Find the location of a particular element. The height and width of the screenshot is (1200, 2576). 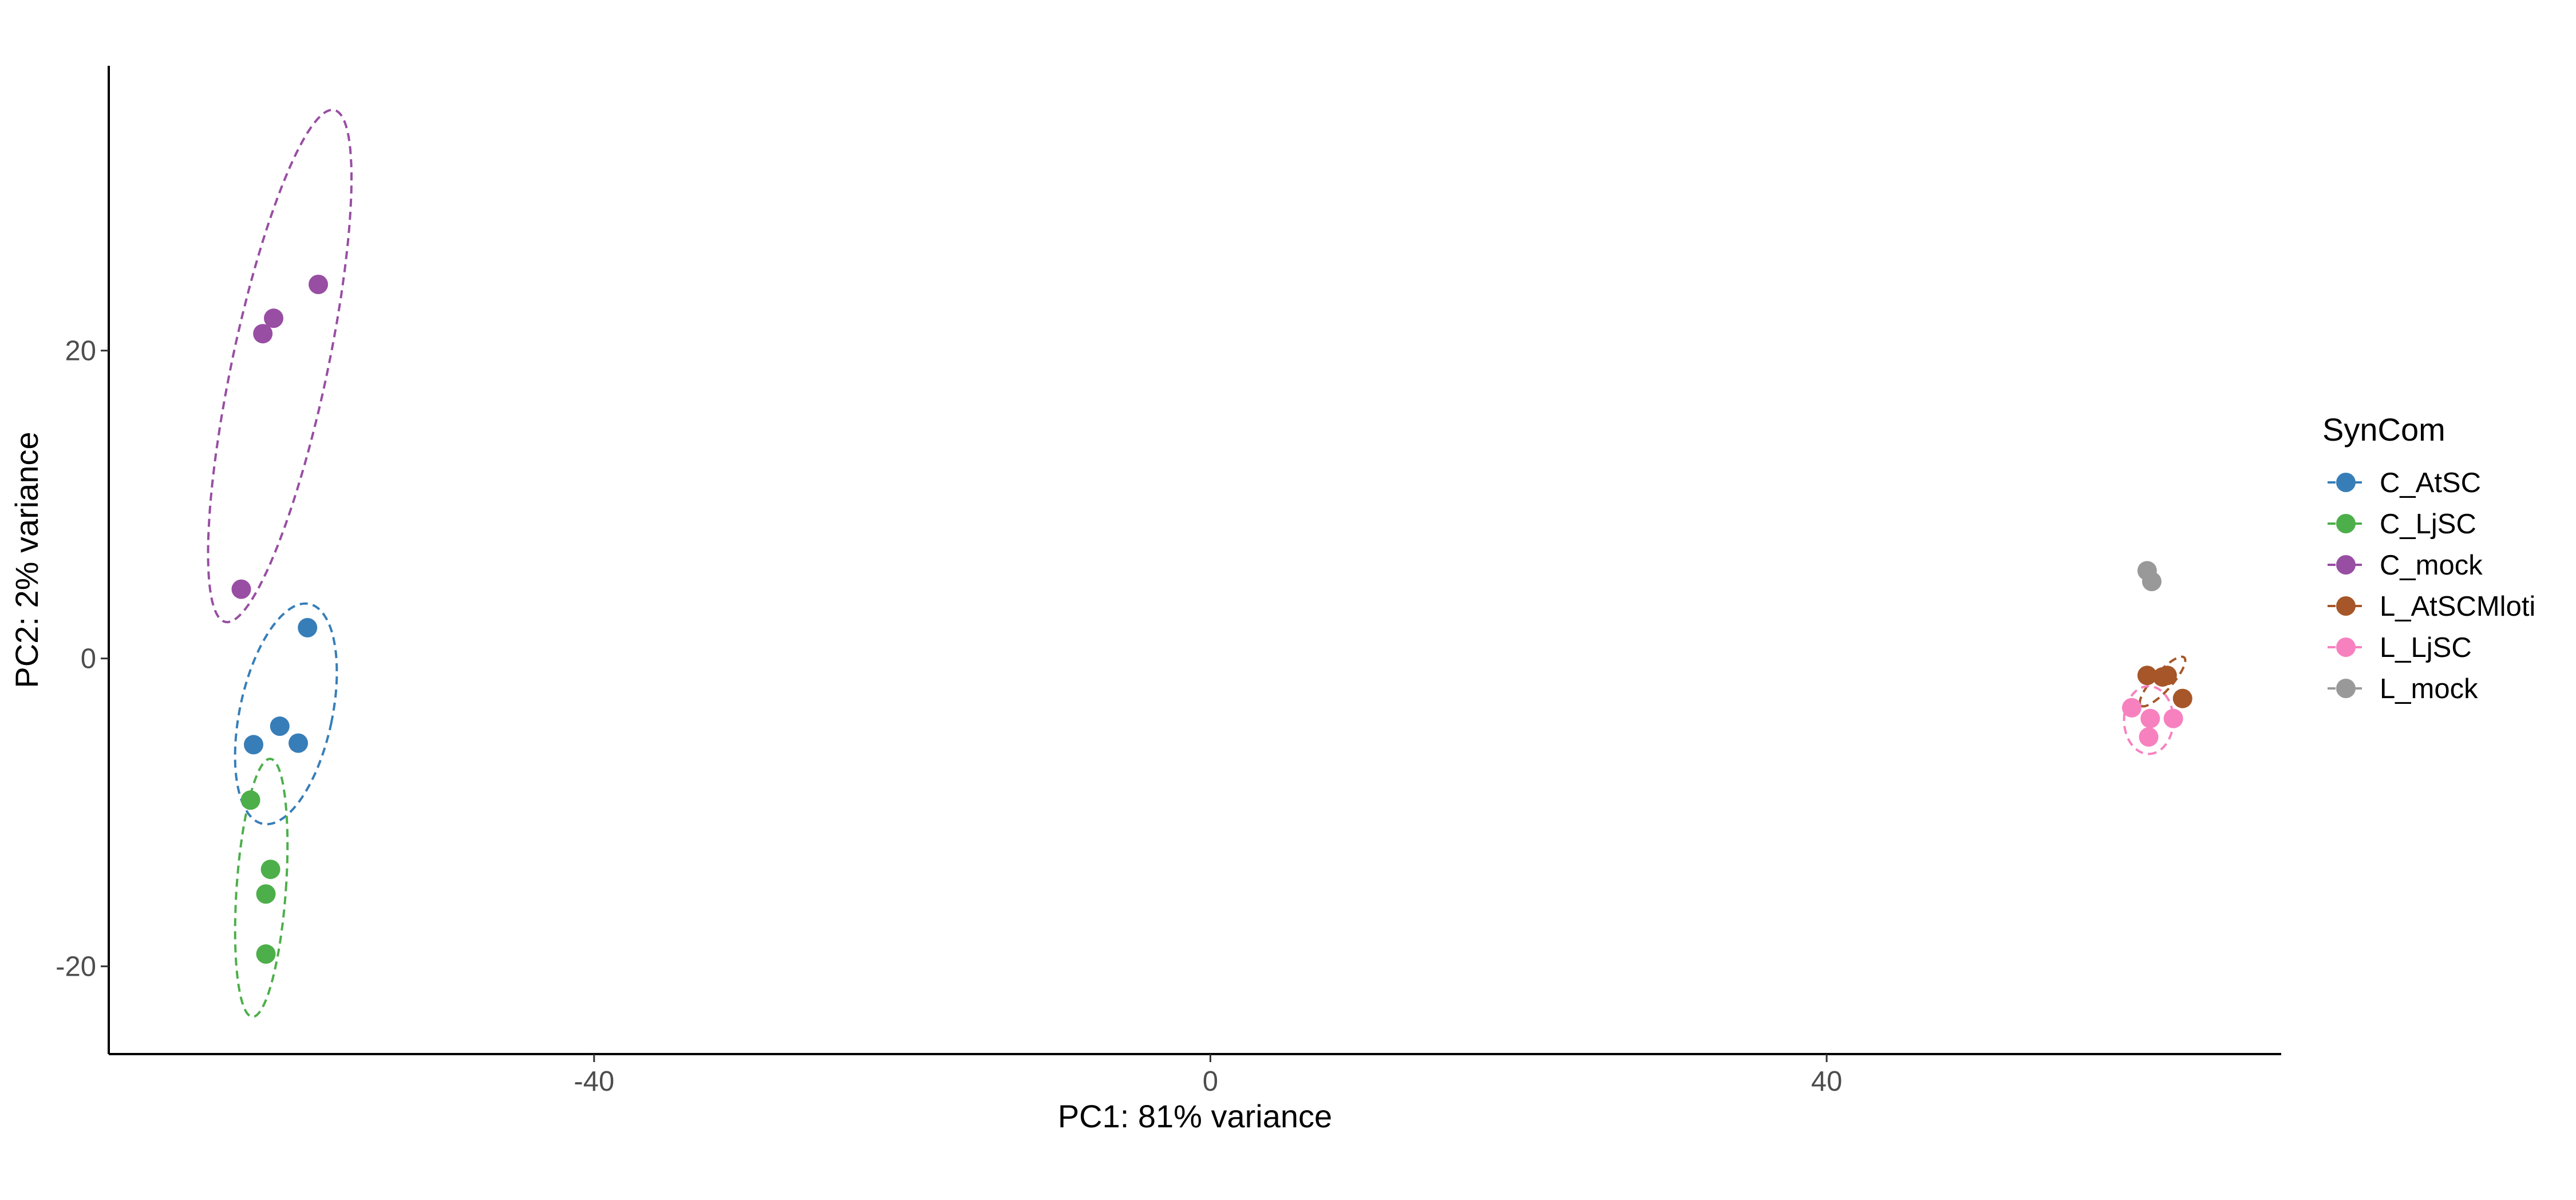

legend-label: C_AtSC is located at coordinates (2430, 483).